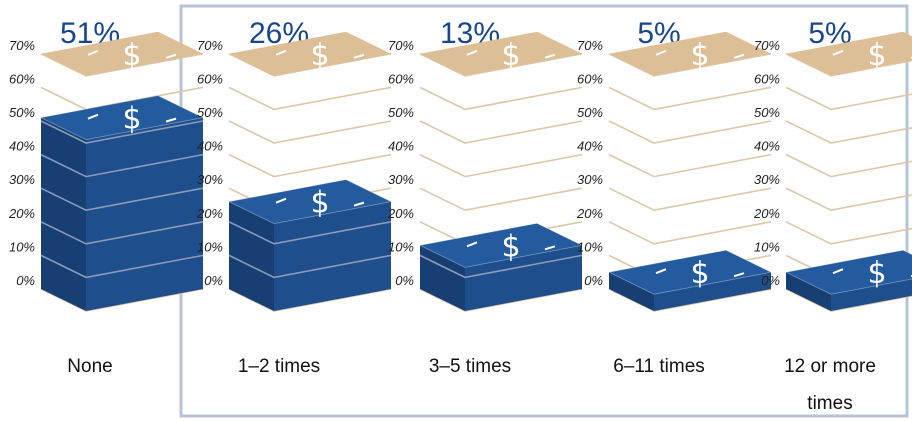 Image resolution: width=912 pixels, height=421 pixels. Describe the element at coordinates (279, 366) in the screenshot. I see `category-label: 1–2 times` at that location.